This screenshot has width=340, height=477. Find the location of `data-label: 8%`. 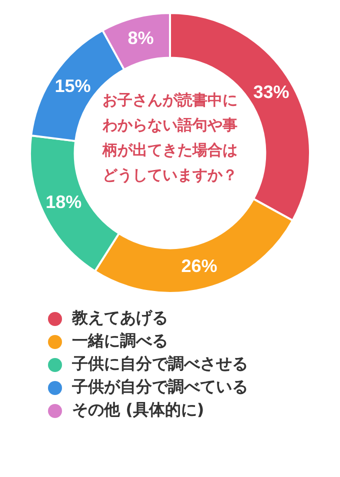

data-label: 8% is located at coordinates (141, 38).